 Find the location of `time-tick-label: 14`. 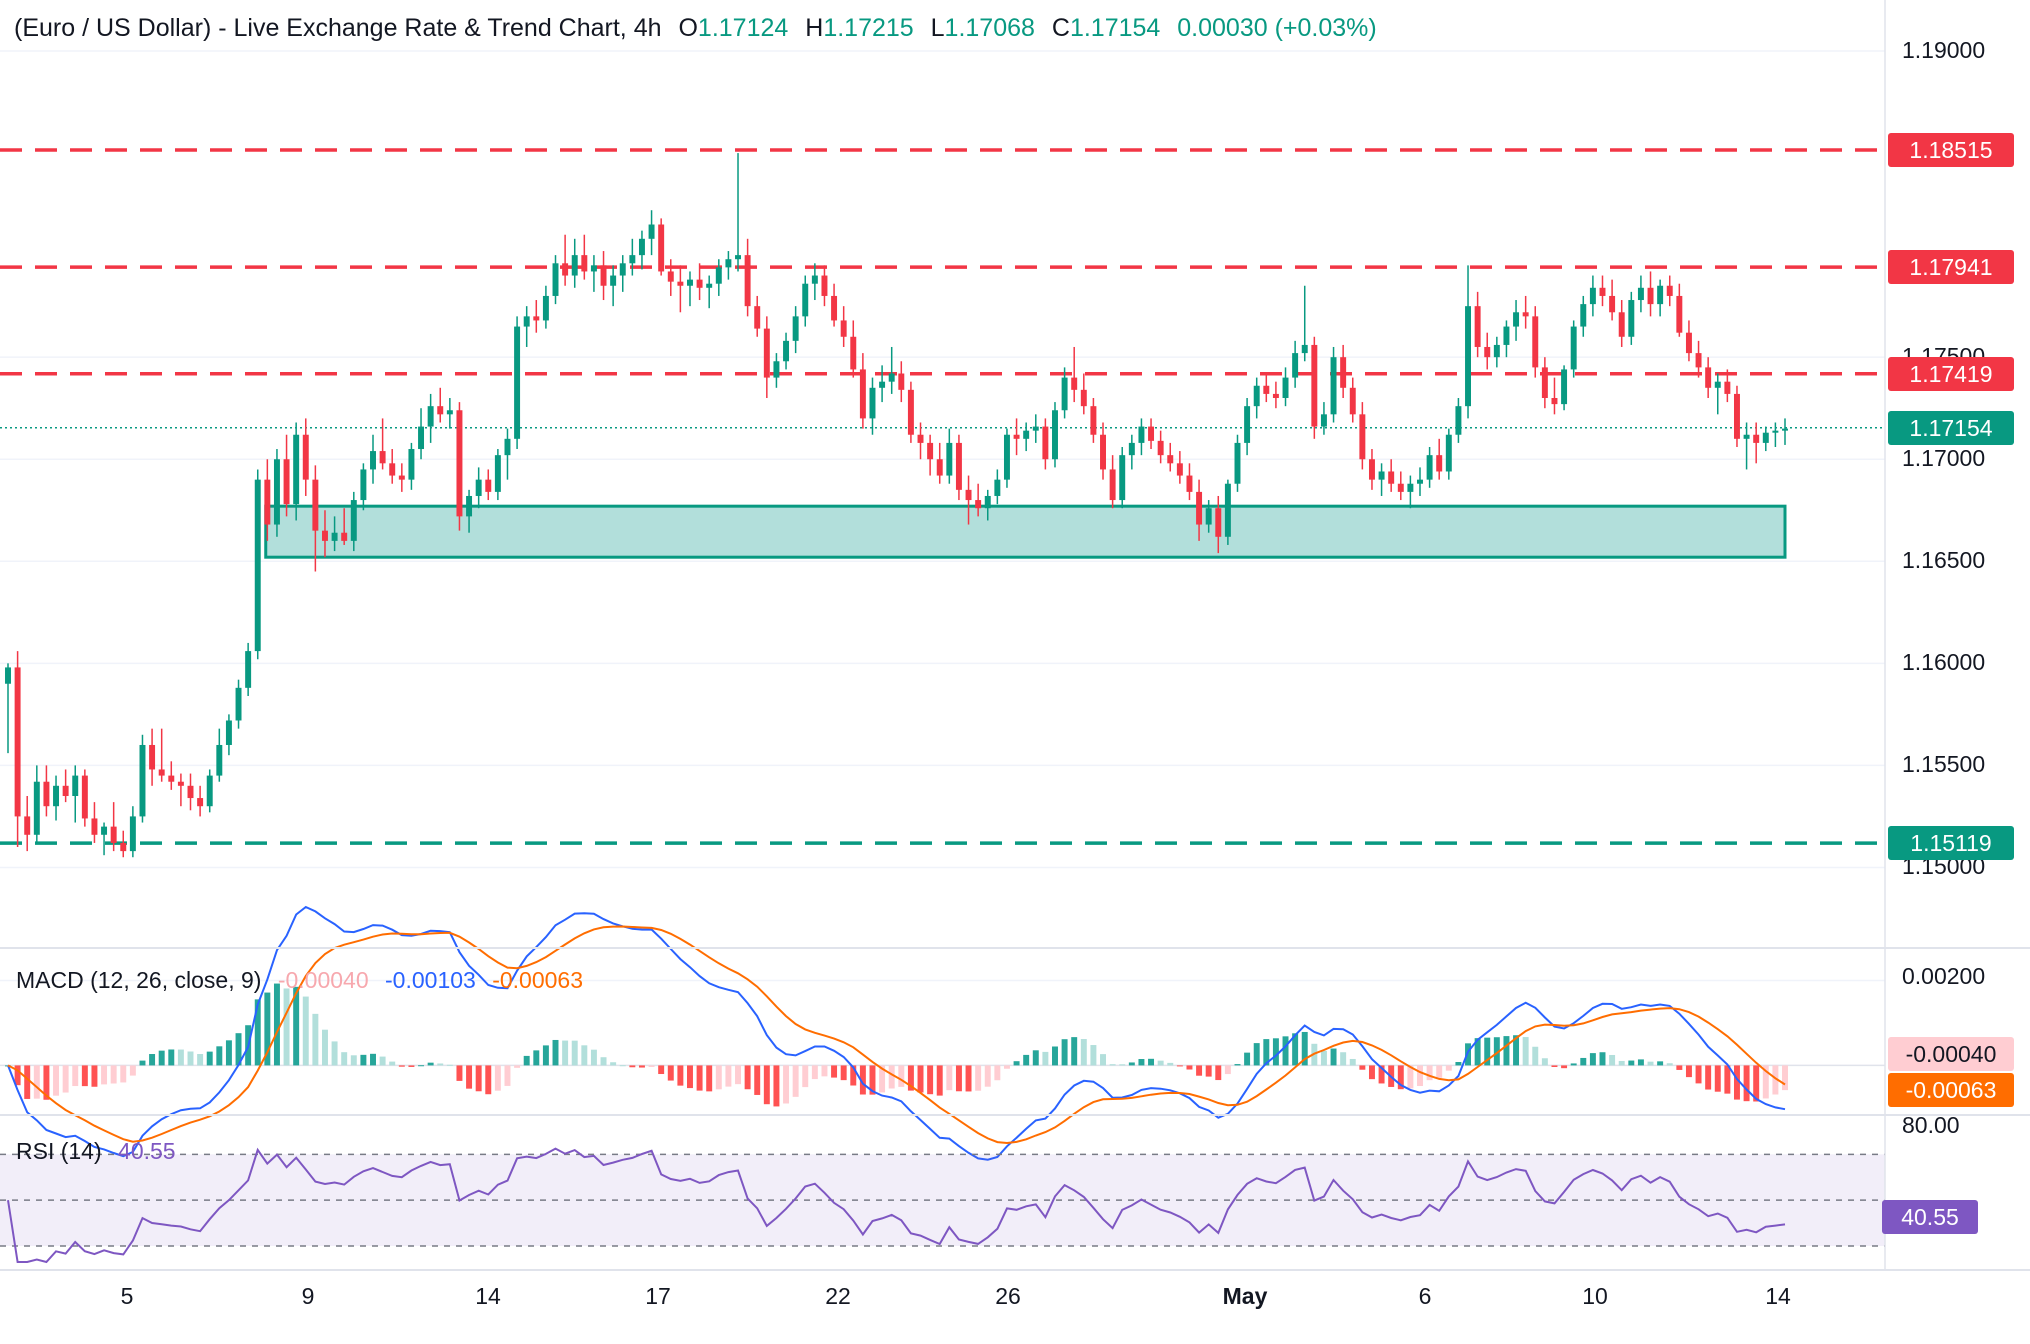

time-tick-label: 14 is located at coordinates (488, 1296).